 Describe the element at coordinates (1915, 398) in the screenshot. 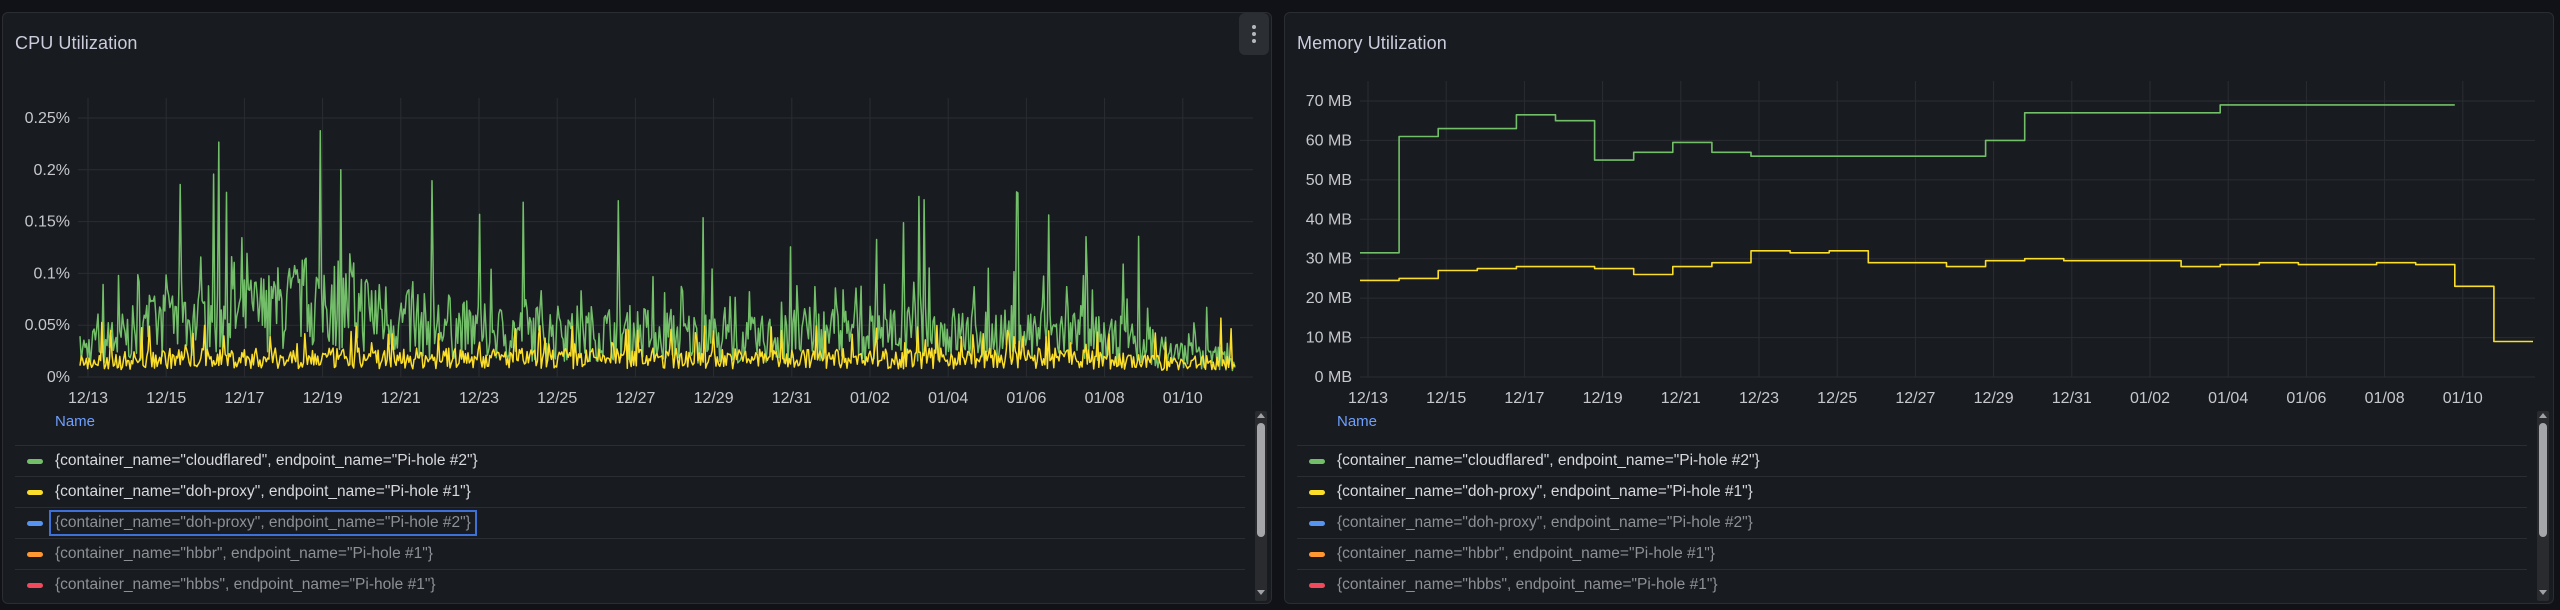

I see `x-axis-tick-label: 12/27` at that location.